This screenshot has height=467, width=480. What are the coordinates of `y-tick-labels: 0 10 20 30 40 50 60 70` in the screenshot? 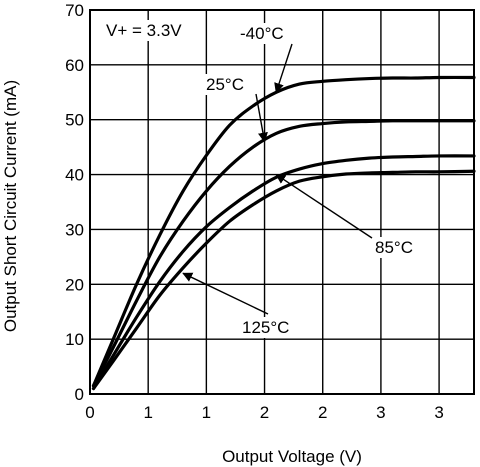 It's located at (74, 202).